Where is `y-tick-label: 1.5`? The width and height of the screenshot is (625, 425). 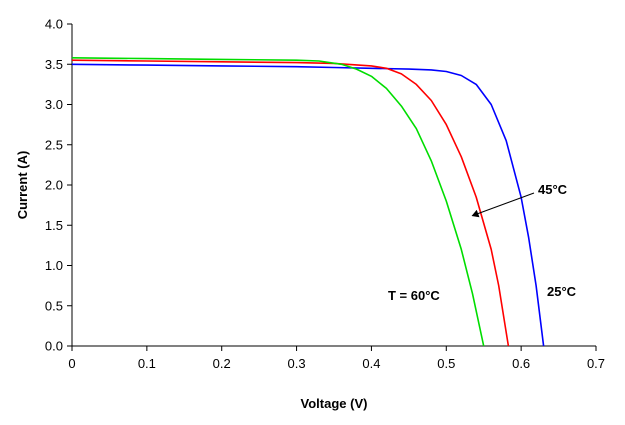
y-tick-label: 1.5 is located at coordinates (54, 225).